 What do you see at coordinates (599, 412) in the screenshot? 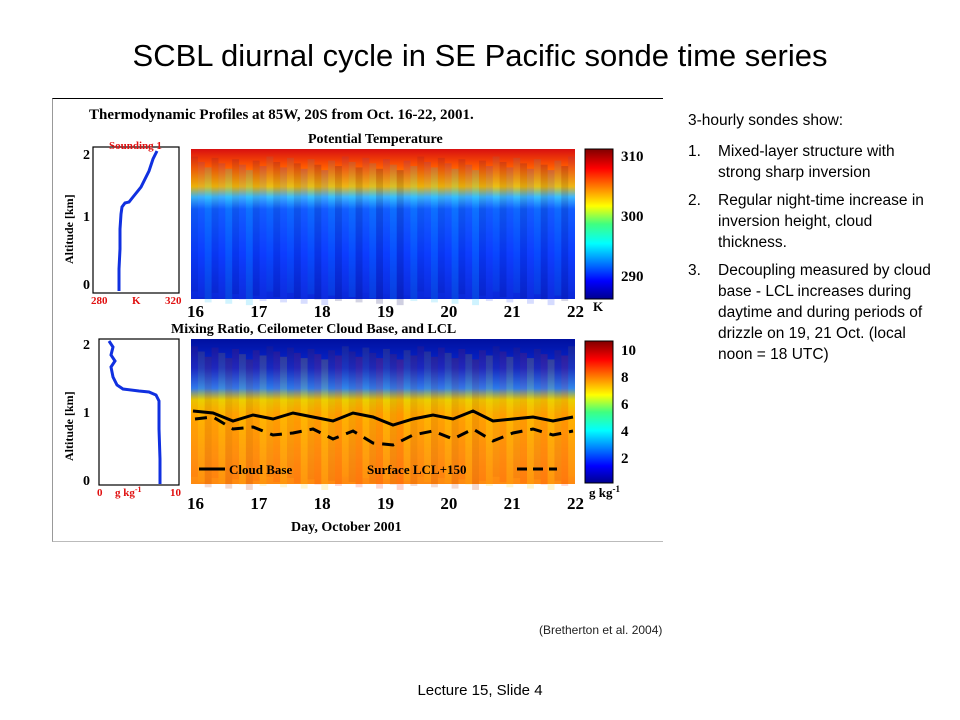
I see `q-colorbar` at bounding box center [599, 412].